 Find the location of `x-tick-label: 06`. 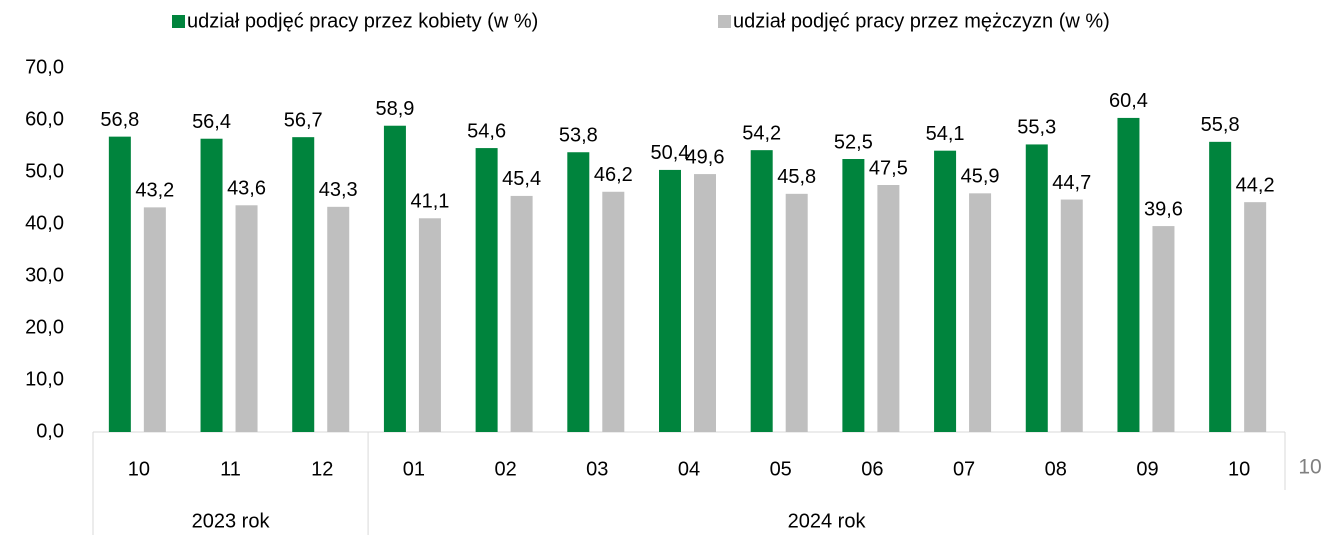

x-tick-label: 06 is located at coordinates (872, 469).